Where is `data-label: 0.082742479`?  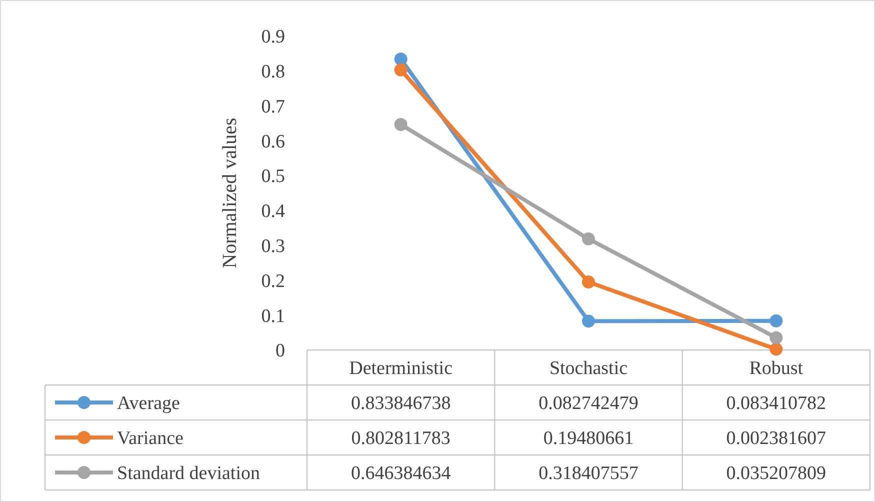
data-label: 0.082742479 is located at coordinates (588, 403).